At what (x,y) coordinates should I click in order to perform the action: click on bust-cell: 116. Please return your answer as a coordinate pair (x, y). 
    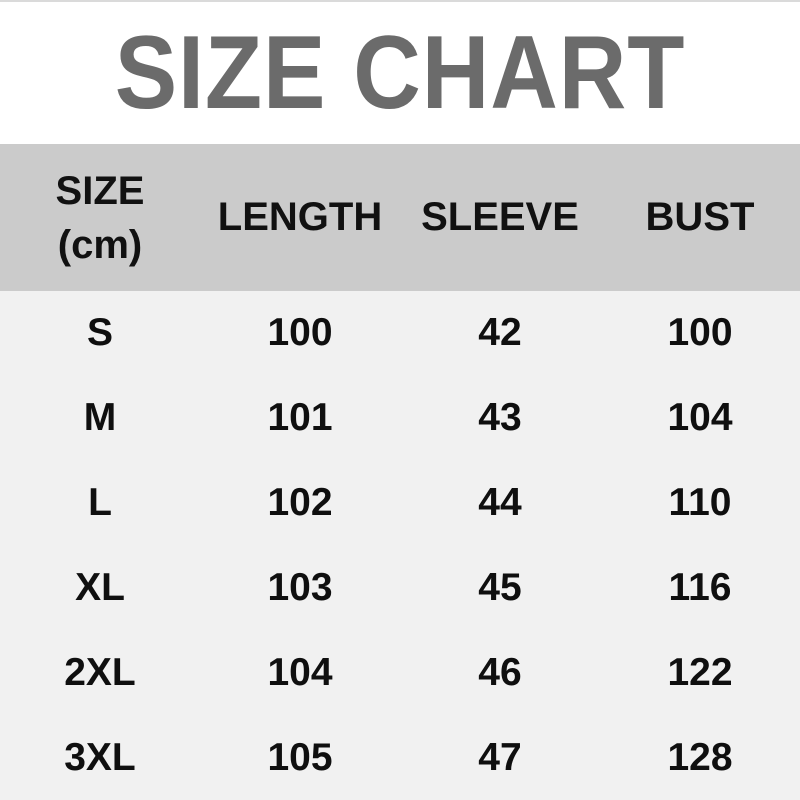
    Looking at the image, I should click on (700, 587).